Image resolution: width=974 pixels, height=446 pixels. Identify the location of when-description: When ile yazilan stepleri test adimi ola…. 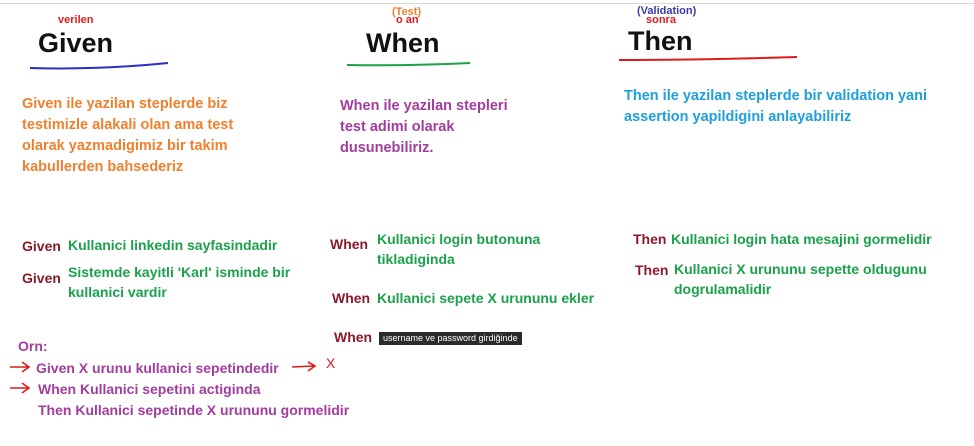
(424, 127).